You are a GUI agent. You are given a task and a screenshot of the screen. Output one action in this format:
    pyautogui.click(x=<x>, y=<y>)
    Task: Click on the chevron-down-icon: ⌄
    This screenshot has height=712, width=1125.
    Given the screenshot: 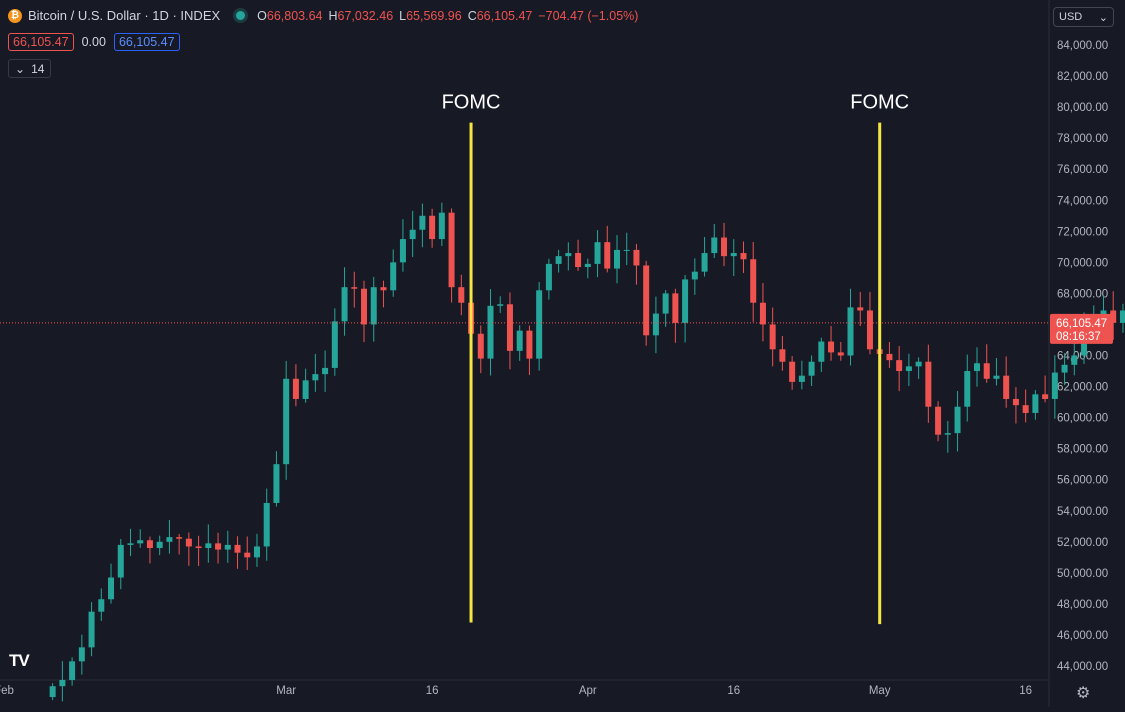 What is the action you would take?
    pyautogui.click(x=20, y=68)
    